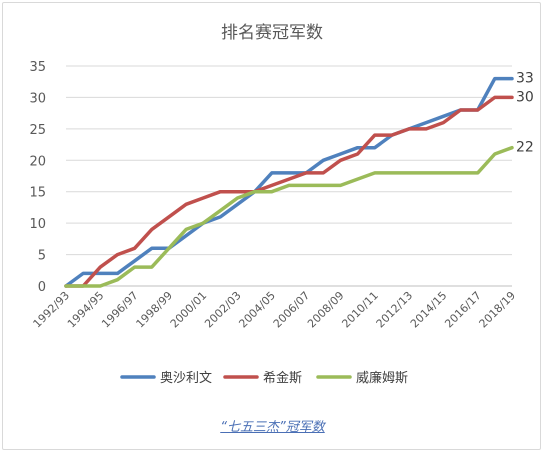  What do you see at coordinates (86, 310) in the screenshot?
I see `x-tick-label: 1994/95` at bounding box center [86, 310].